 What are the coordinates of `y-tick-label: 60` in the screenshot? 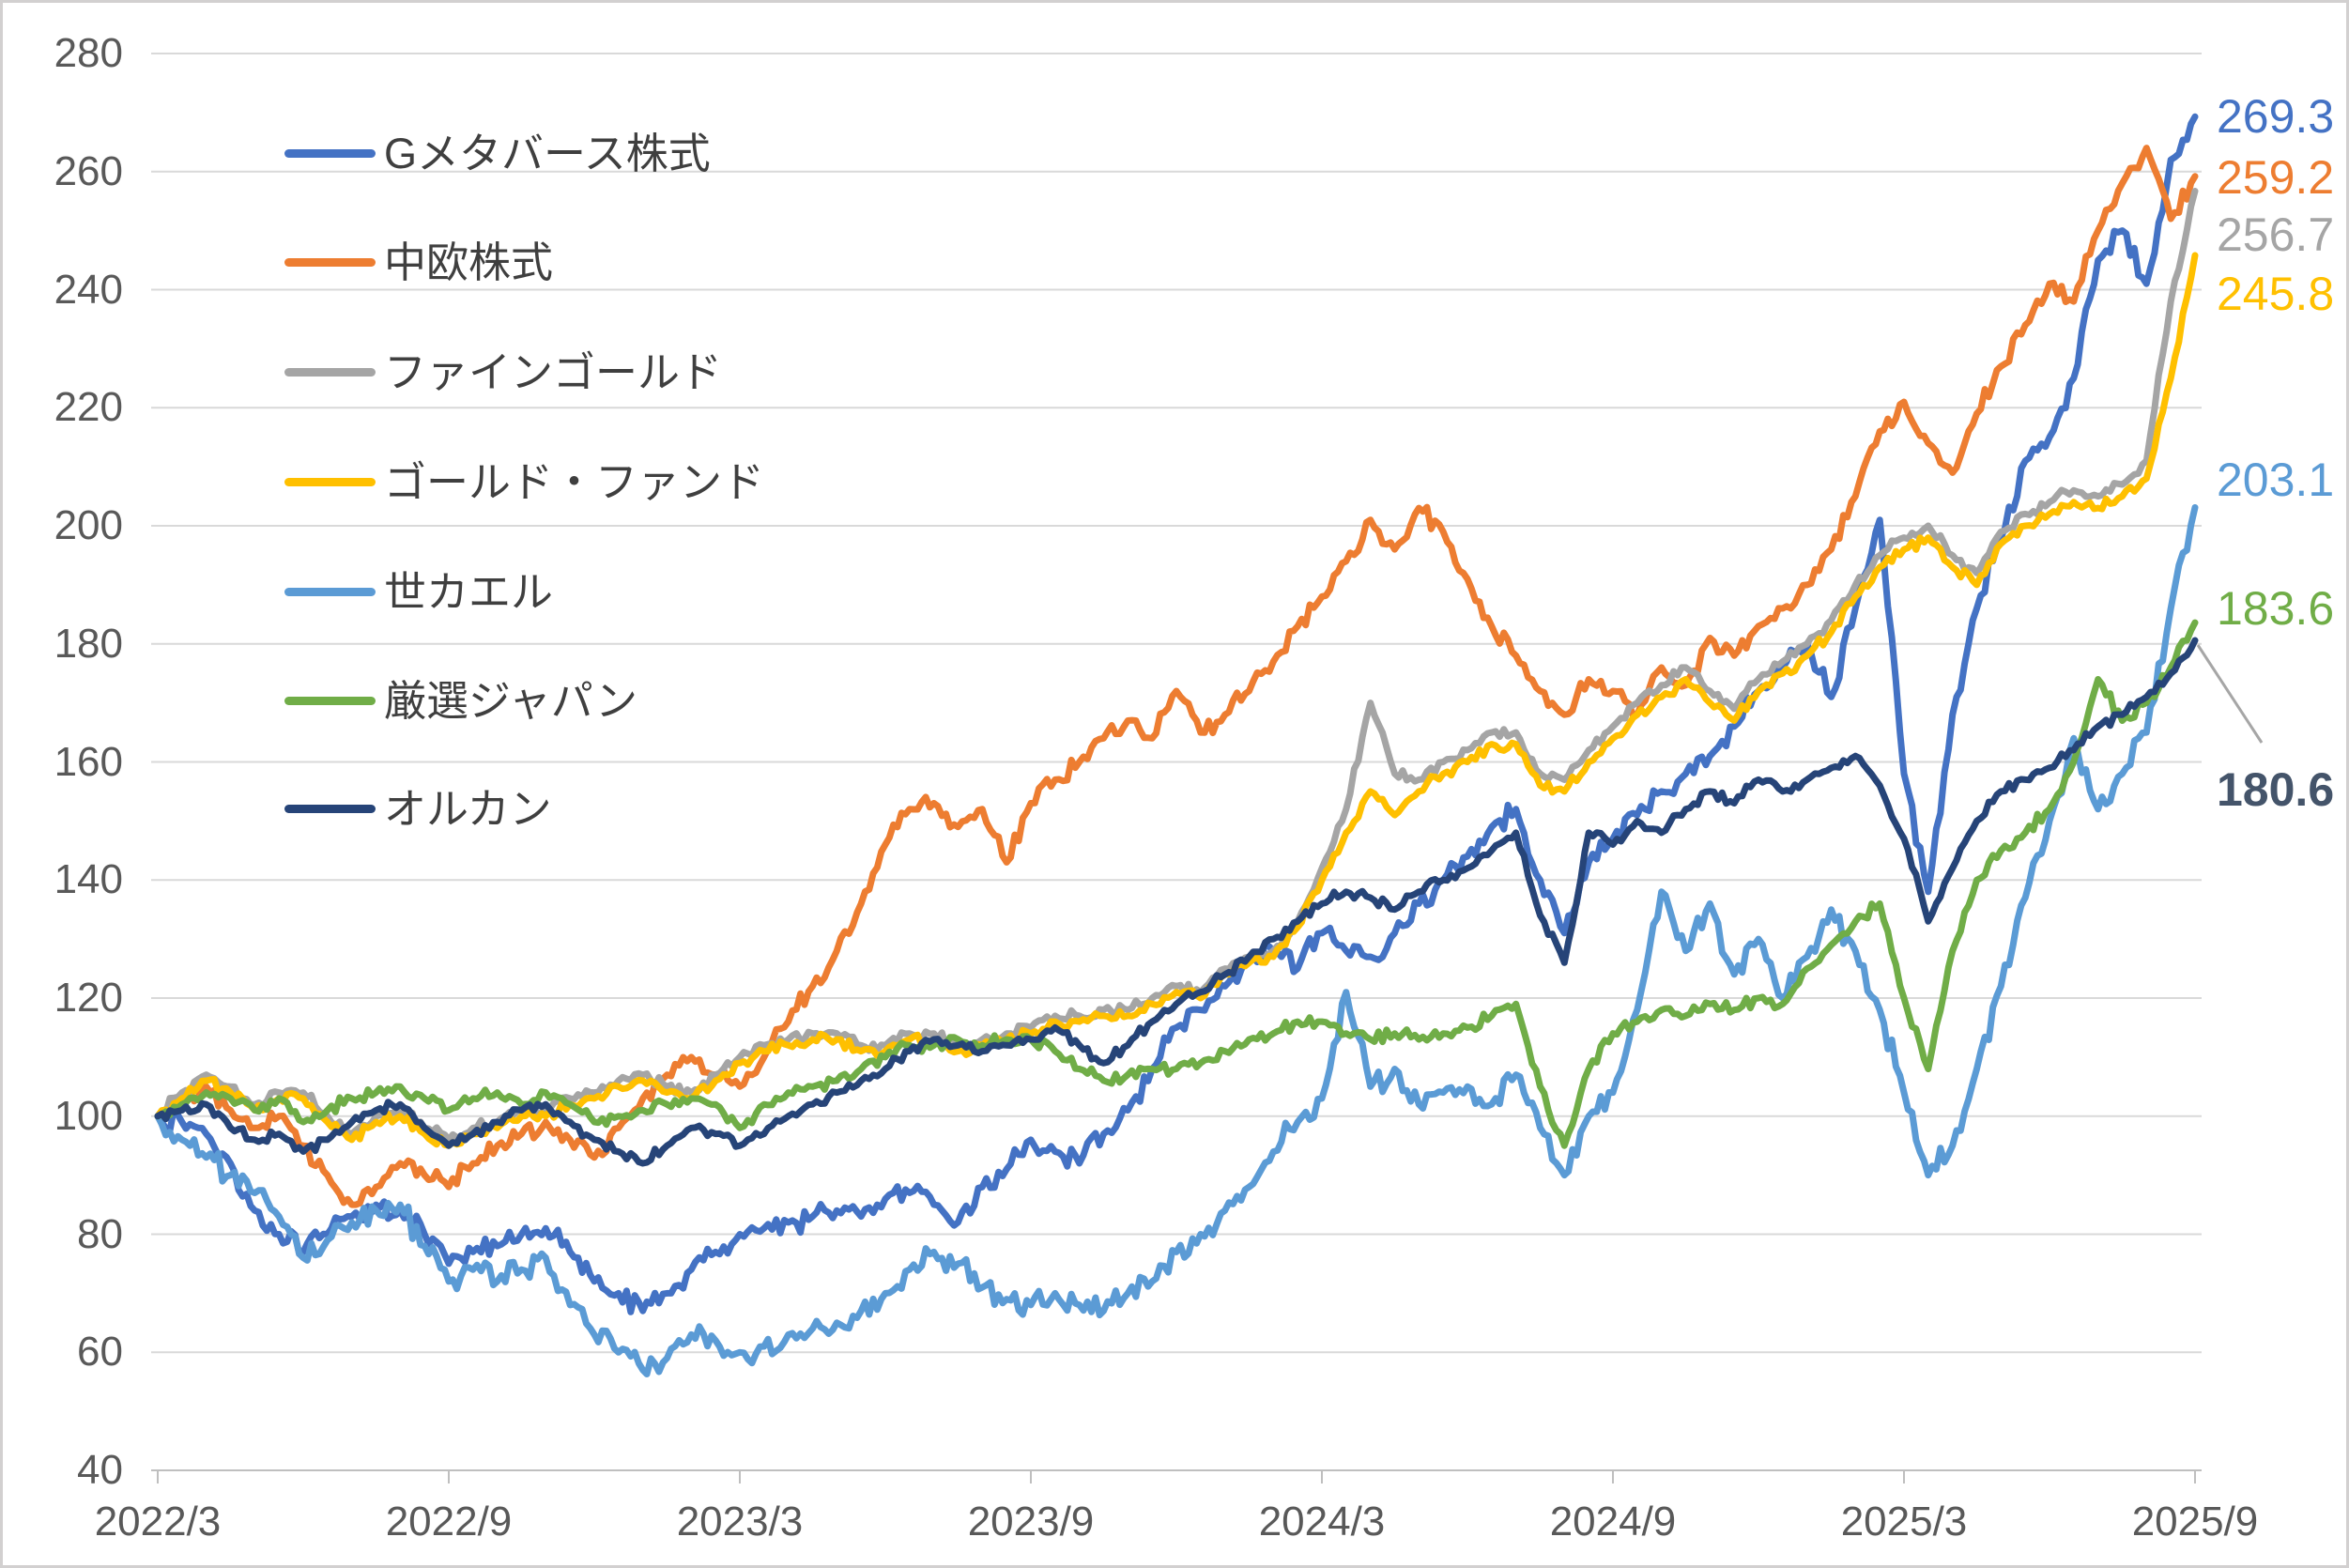 It's located at (100, 1353).